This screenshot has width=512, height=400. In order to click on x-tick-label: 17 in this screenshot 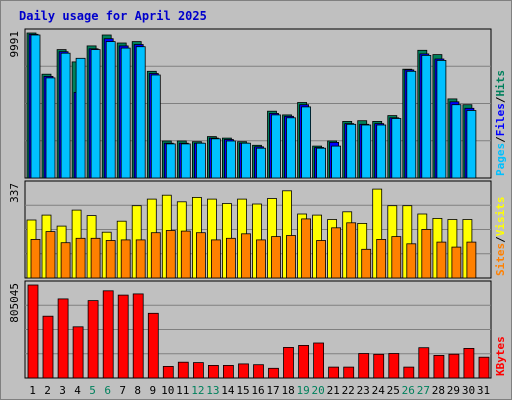, I will do `click(272, 390)`.